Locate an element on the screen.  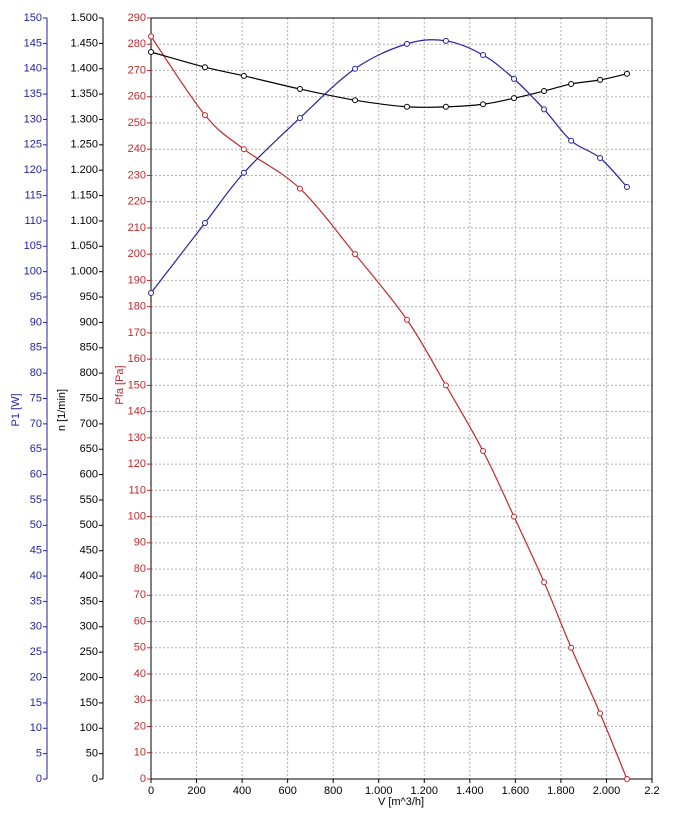
x-tick-label: 1.600 is located at coordinates (516, 791).